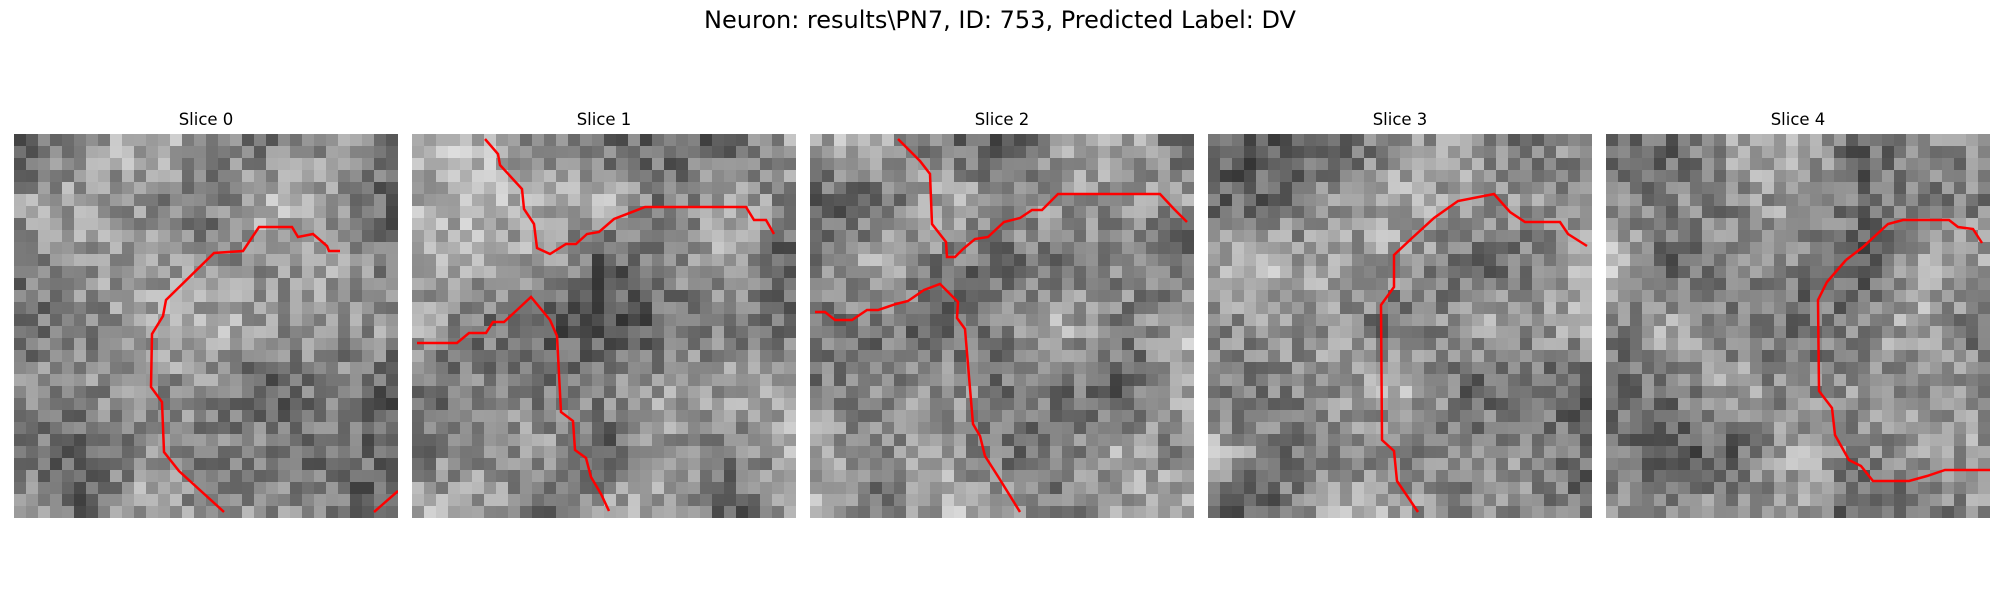 The height and width of the screenshot is (600, 2000). What do you see at coordinates (206, 119) in the screenshot?
I see `slice-title: Slice 0` at bounding box center [206, 119].